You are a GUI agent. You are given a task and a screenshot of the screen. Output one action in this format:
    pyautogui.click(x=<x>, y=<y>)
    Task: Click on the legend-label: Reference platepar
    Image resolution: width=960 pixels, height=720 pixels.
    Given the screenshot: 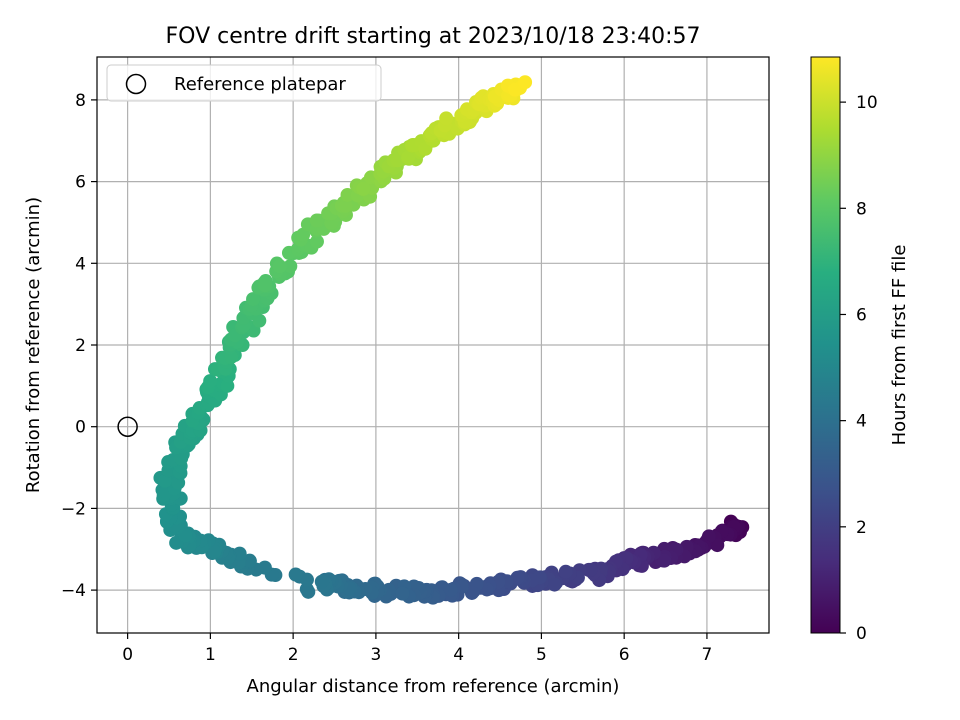 What is the action you would take?
    pyautogui.click(x=260, y=84)
    